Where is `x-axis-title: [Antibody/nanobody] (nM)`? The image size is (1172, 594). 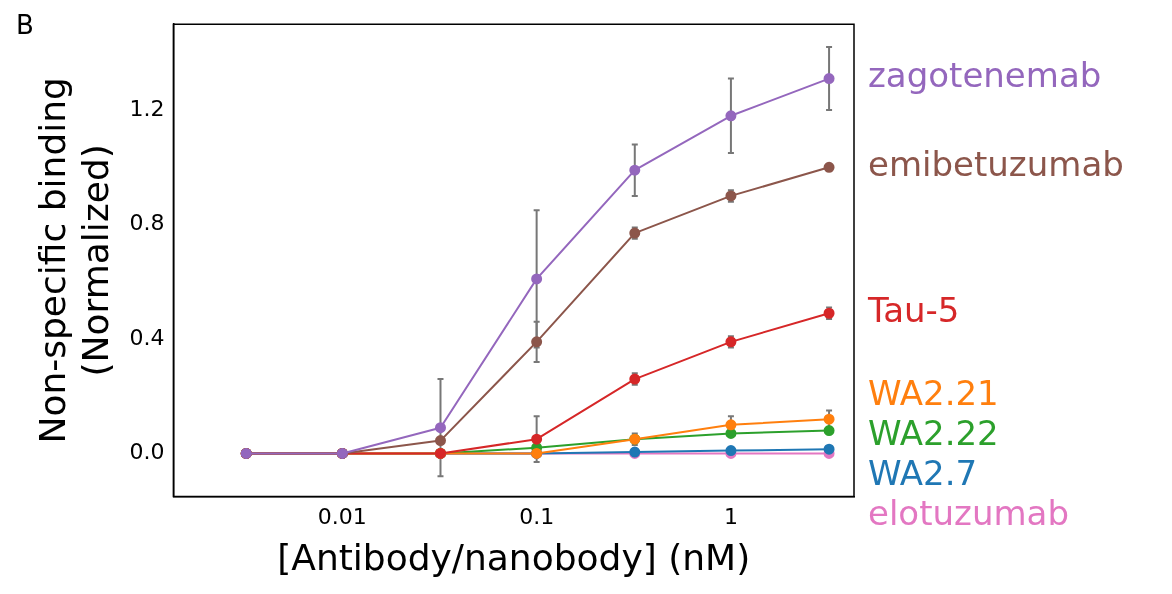 x-axis-title: [Antibody/nanobody] (nM) is located at coordinates (514, 557).